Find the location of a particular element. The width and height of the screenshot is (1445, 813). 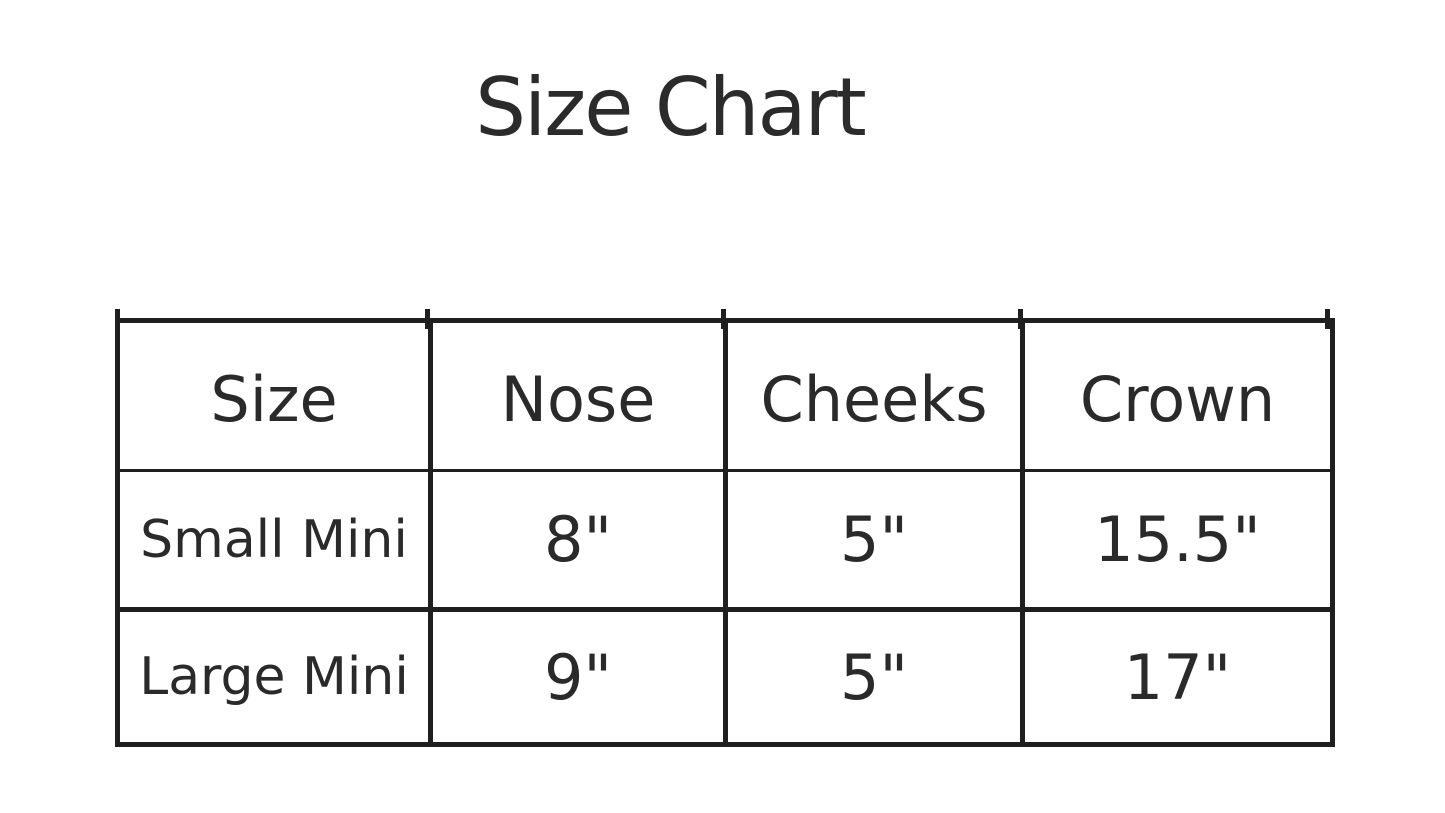

cell-large-mini-crown: 17" is located at coordinates (1177, 677).